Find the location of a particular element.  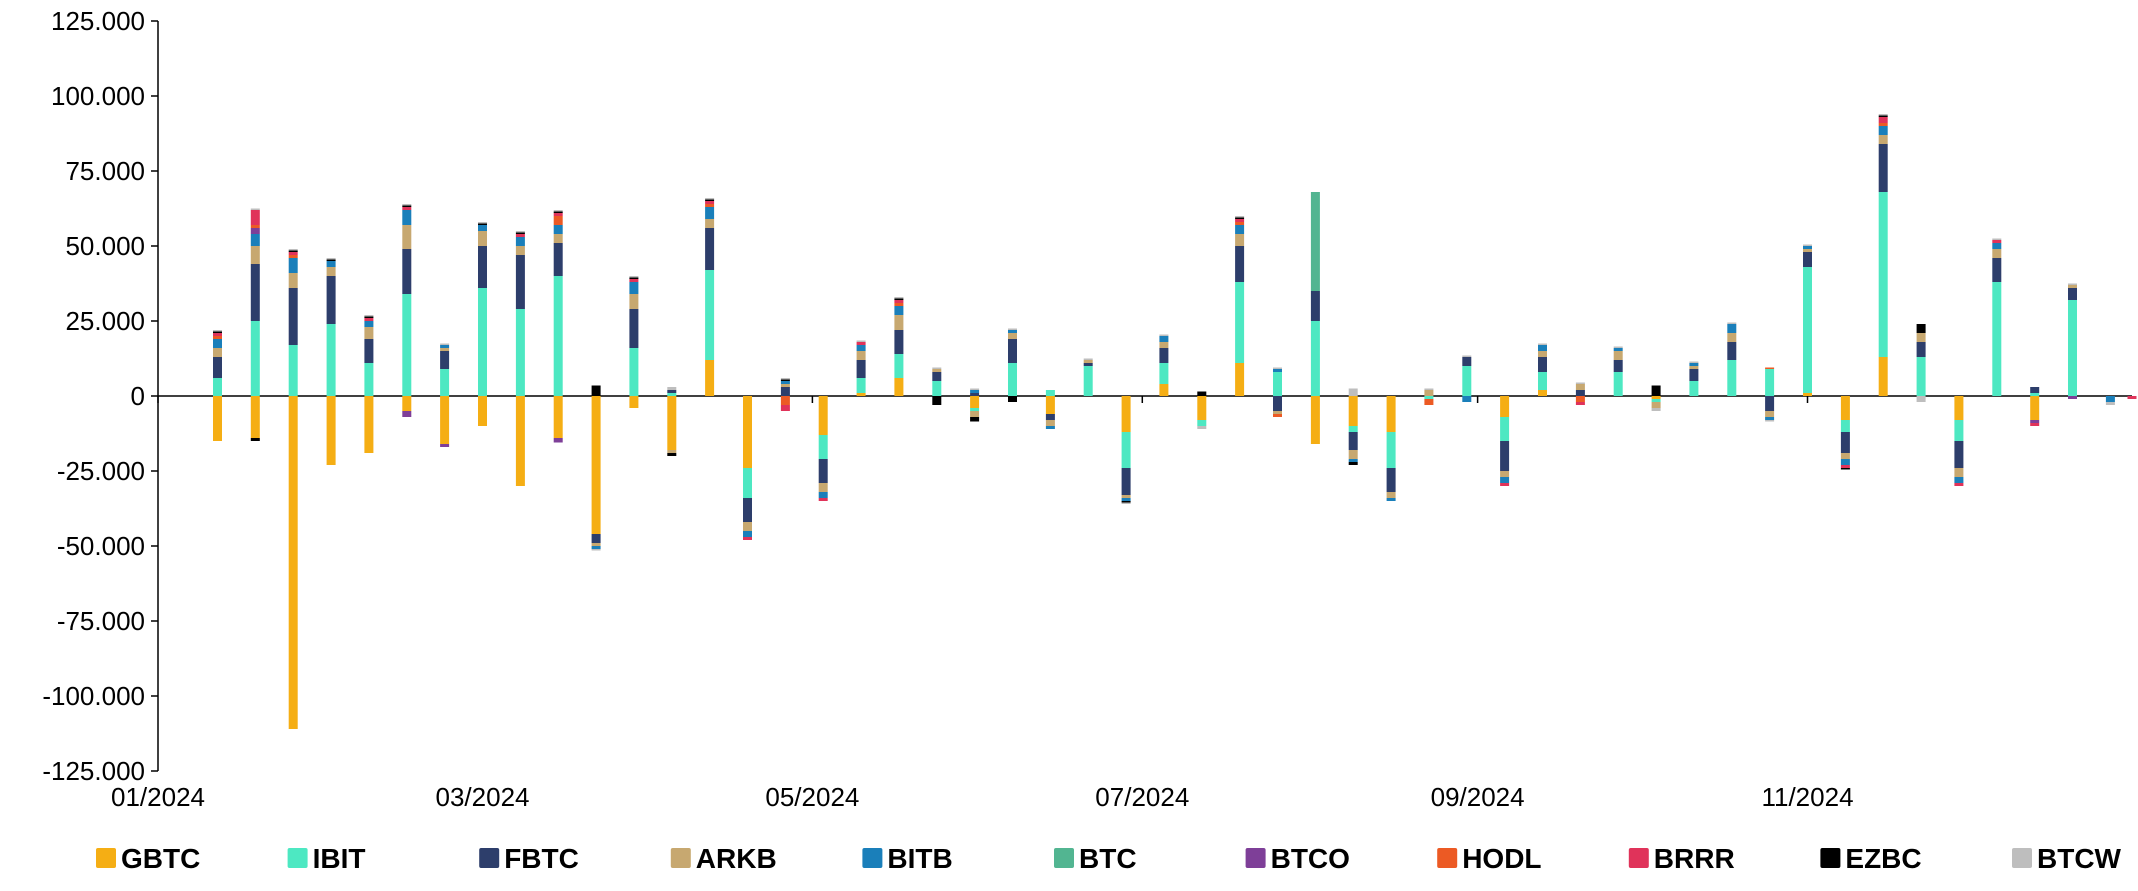

legend-item-fbtc: FBTC is located at coordinates (529, 858).